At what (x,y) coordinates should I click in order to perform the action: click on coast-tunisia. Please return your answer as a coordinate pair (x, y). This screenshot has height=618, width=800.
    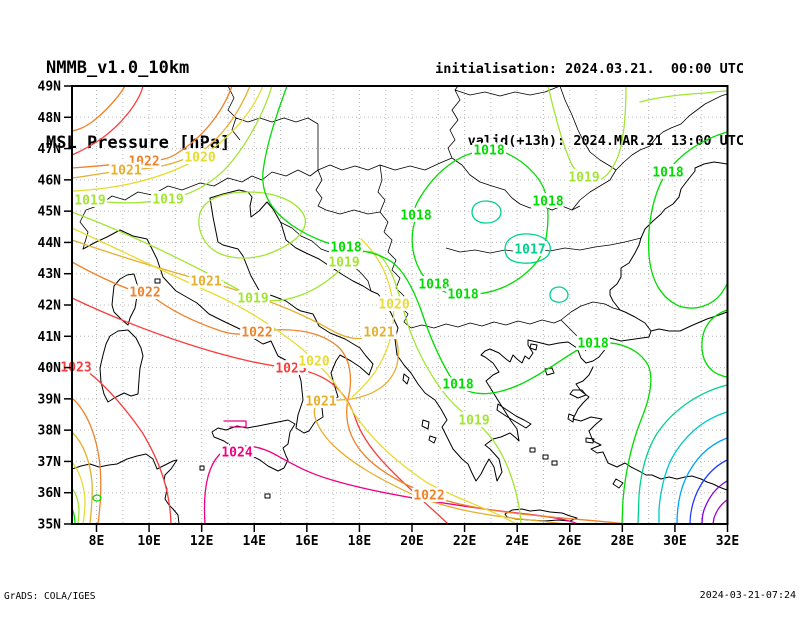
    Looking at the image, I should click on (125, 489).